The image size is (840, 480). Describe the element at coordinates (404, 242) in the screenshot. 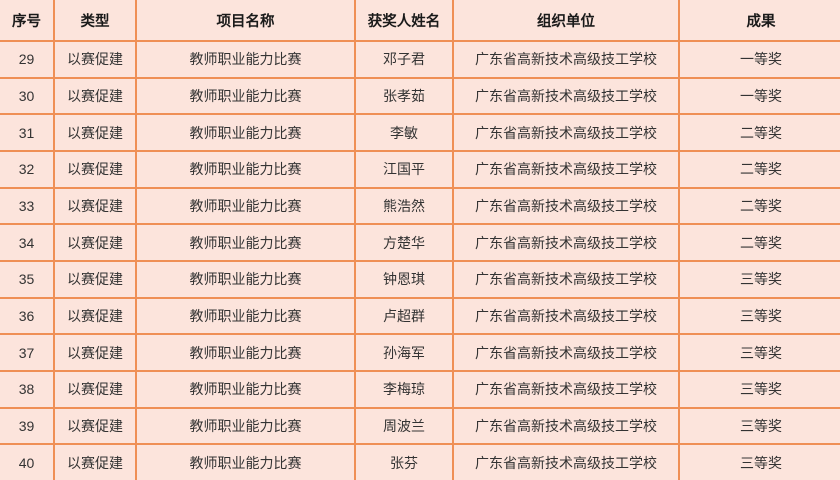

I see `cell-winner: 方楚华` at that location.